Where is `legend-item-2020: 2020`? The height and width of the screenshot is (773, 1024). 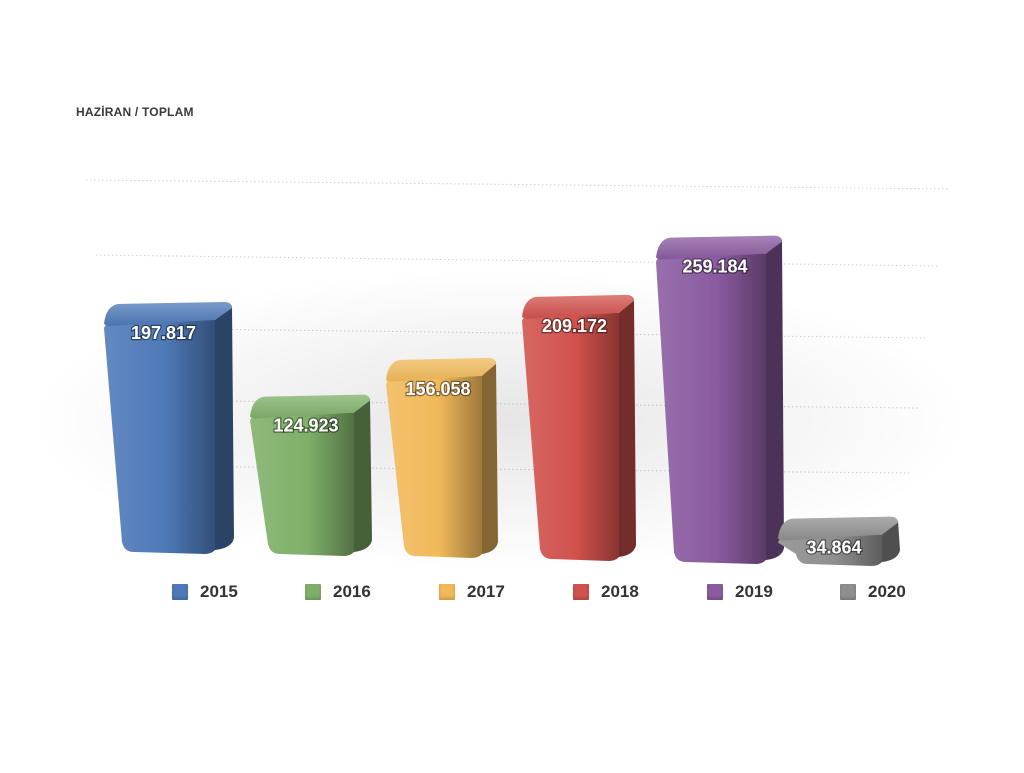 legend-item-2020: 2020 is located at coordinates (873, 592).